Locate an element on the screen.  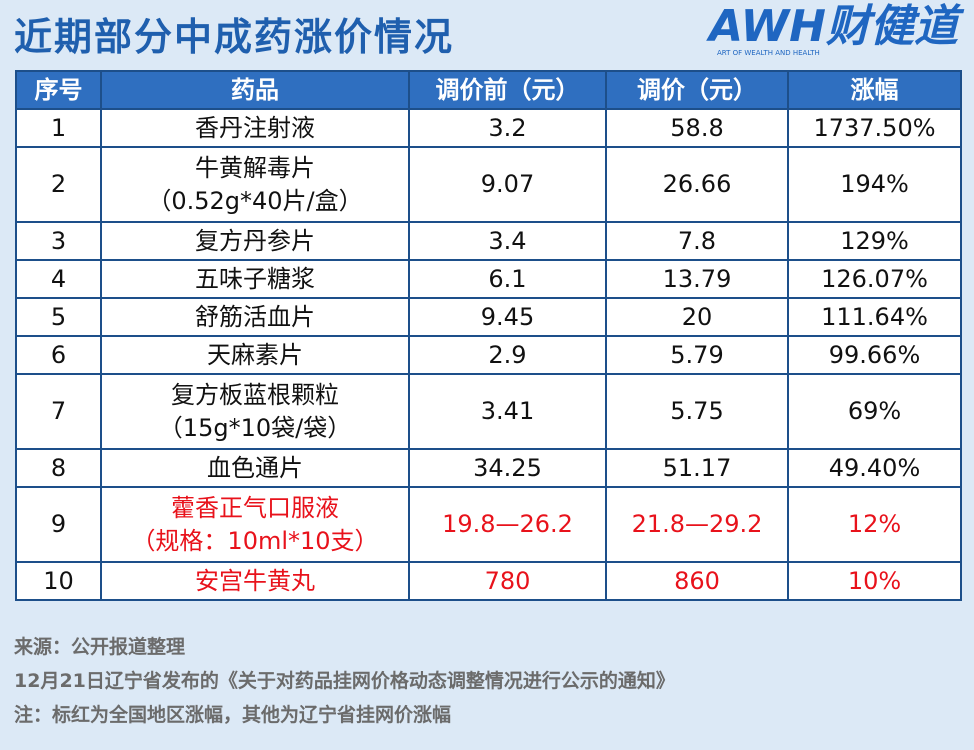
table-cell: 34.25 is located at coordinates (507, 468).